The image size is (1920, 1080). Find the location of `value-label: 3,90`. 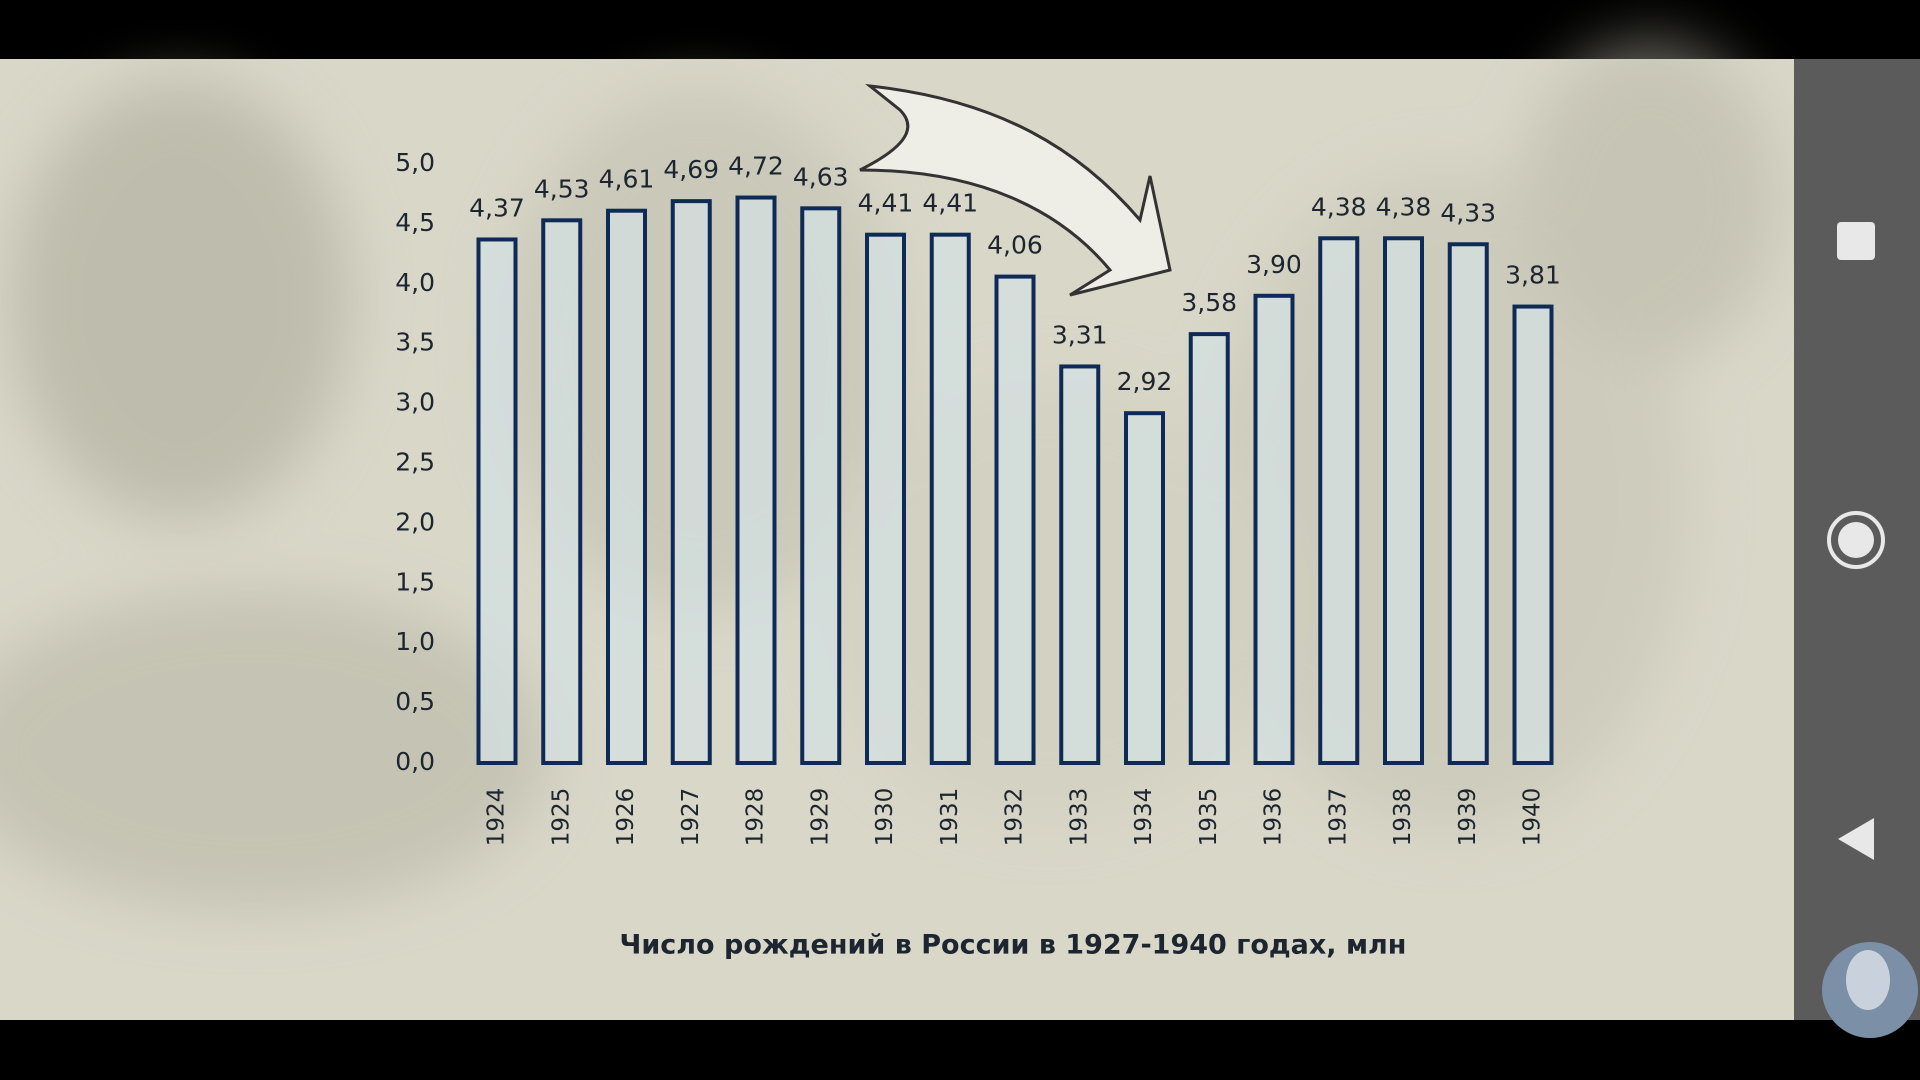

value-label: 3,90 is located at coordinates (1274, 264).